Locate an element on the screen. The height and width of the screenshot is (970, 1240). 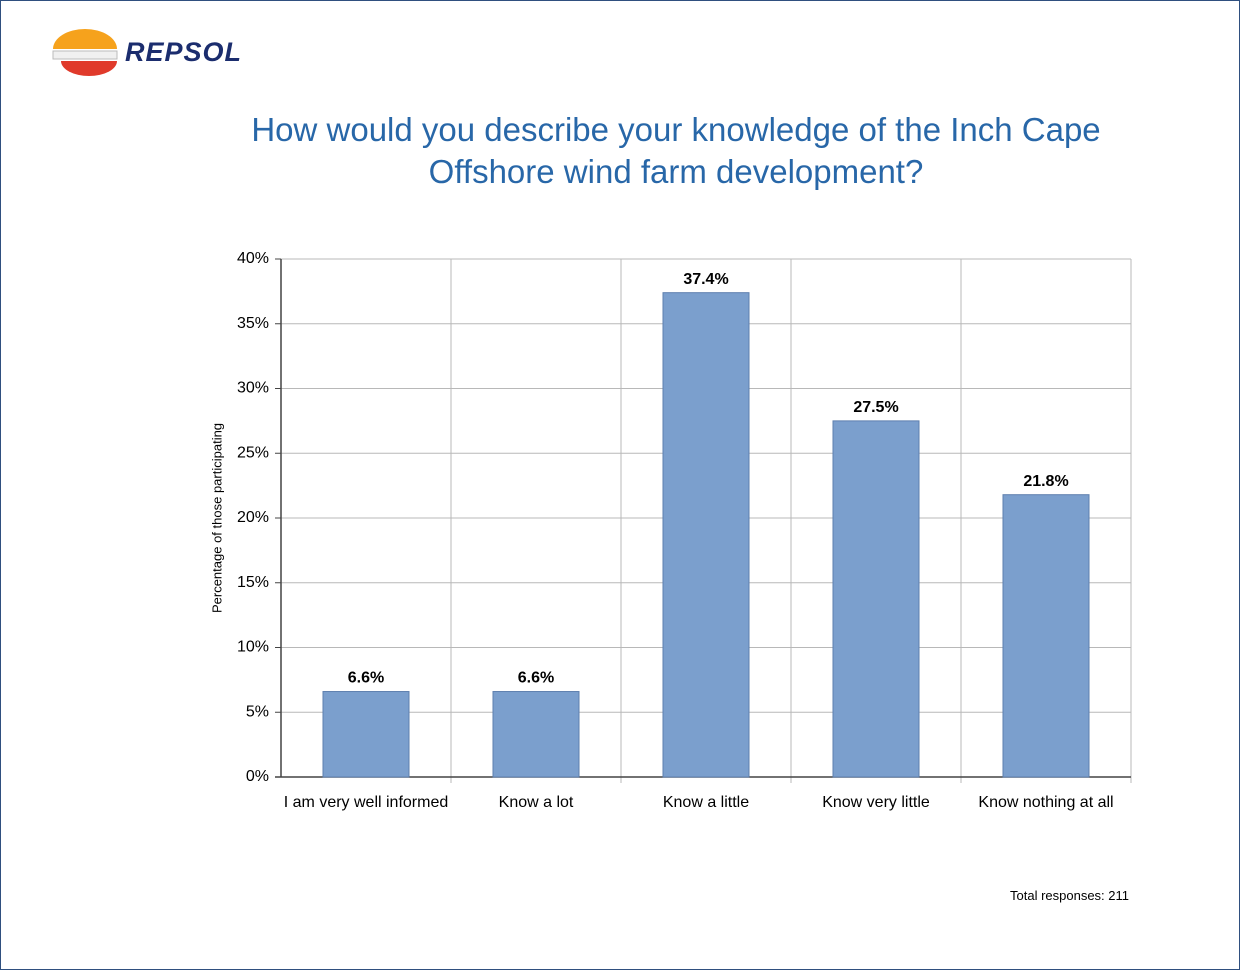
y-tick-label: 20% is located at coordinates (253, 517).